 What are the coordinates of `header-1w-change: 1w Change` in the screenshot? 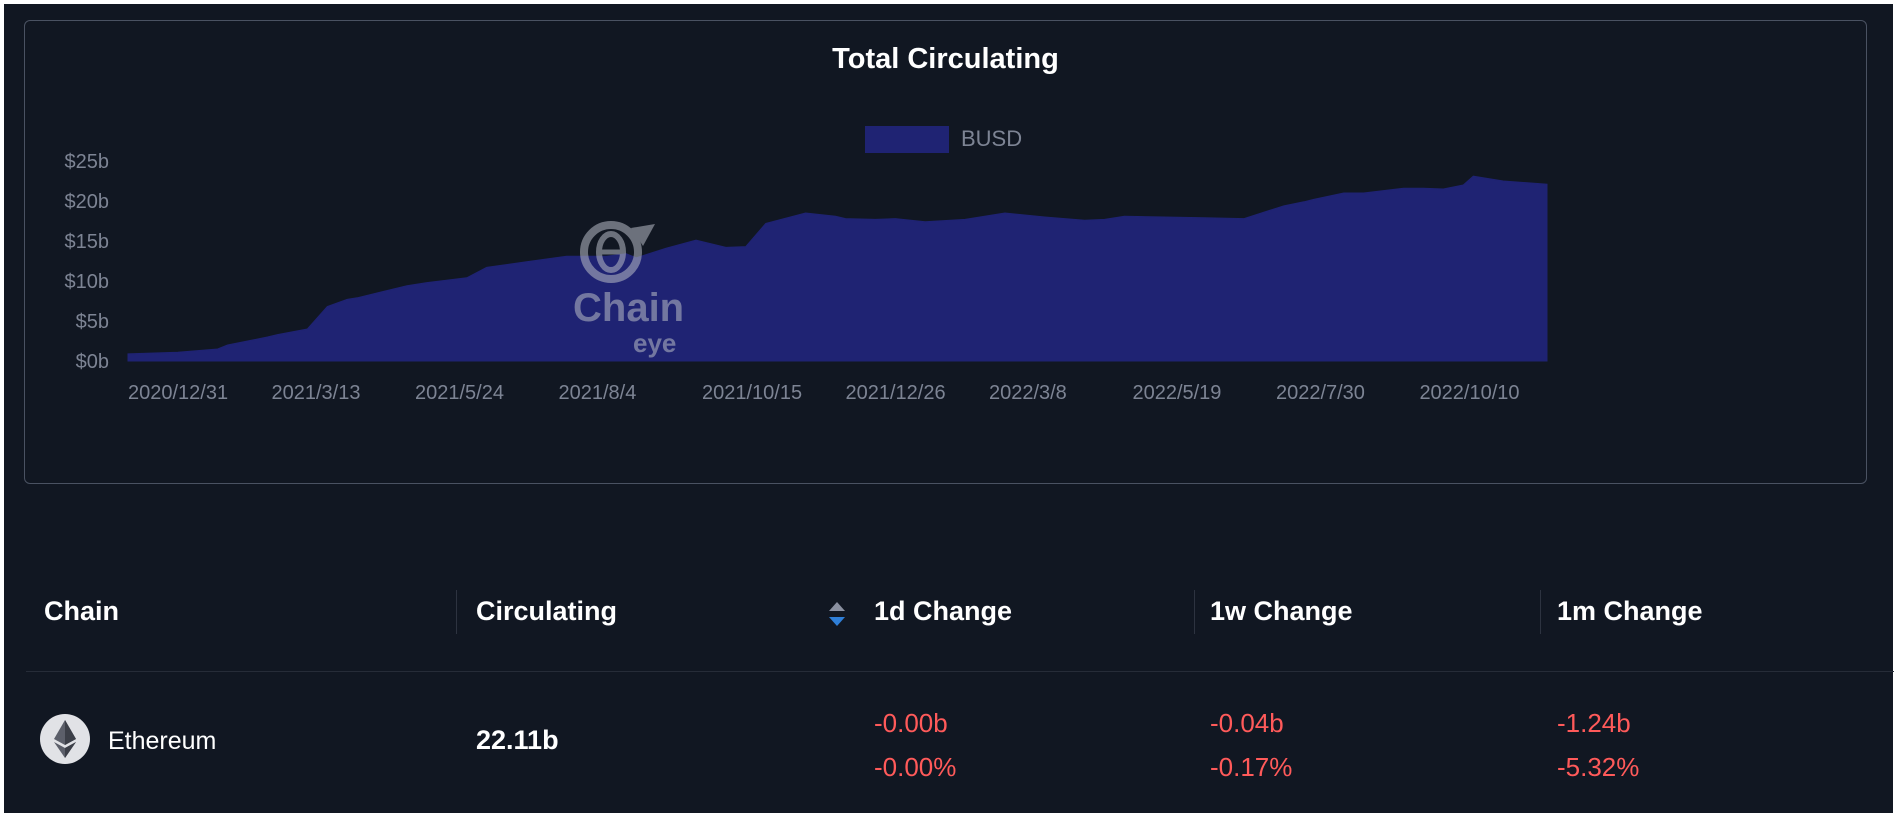 It's located at (1281, 611).